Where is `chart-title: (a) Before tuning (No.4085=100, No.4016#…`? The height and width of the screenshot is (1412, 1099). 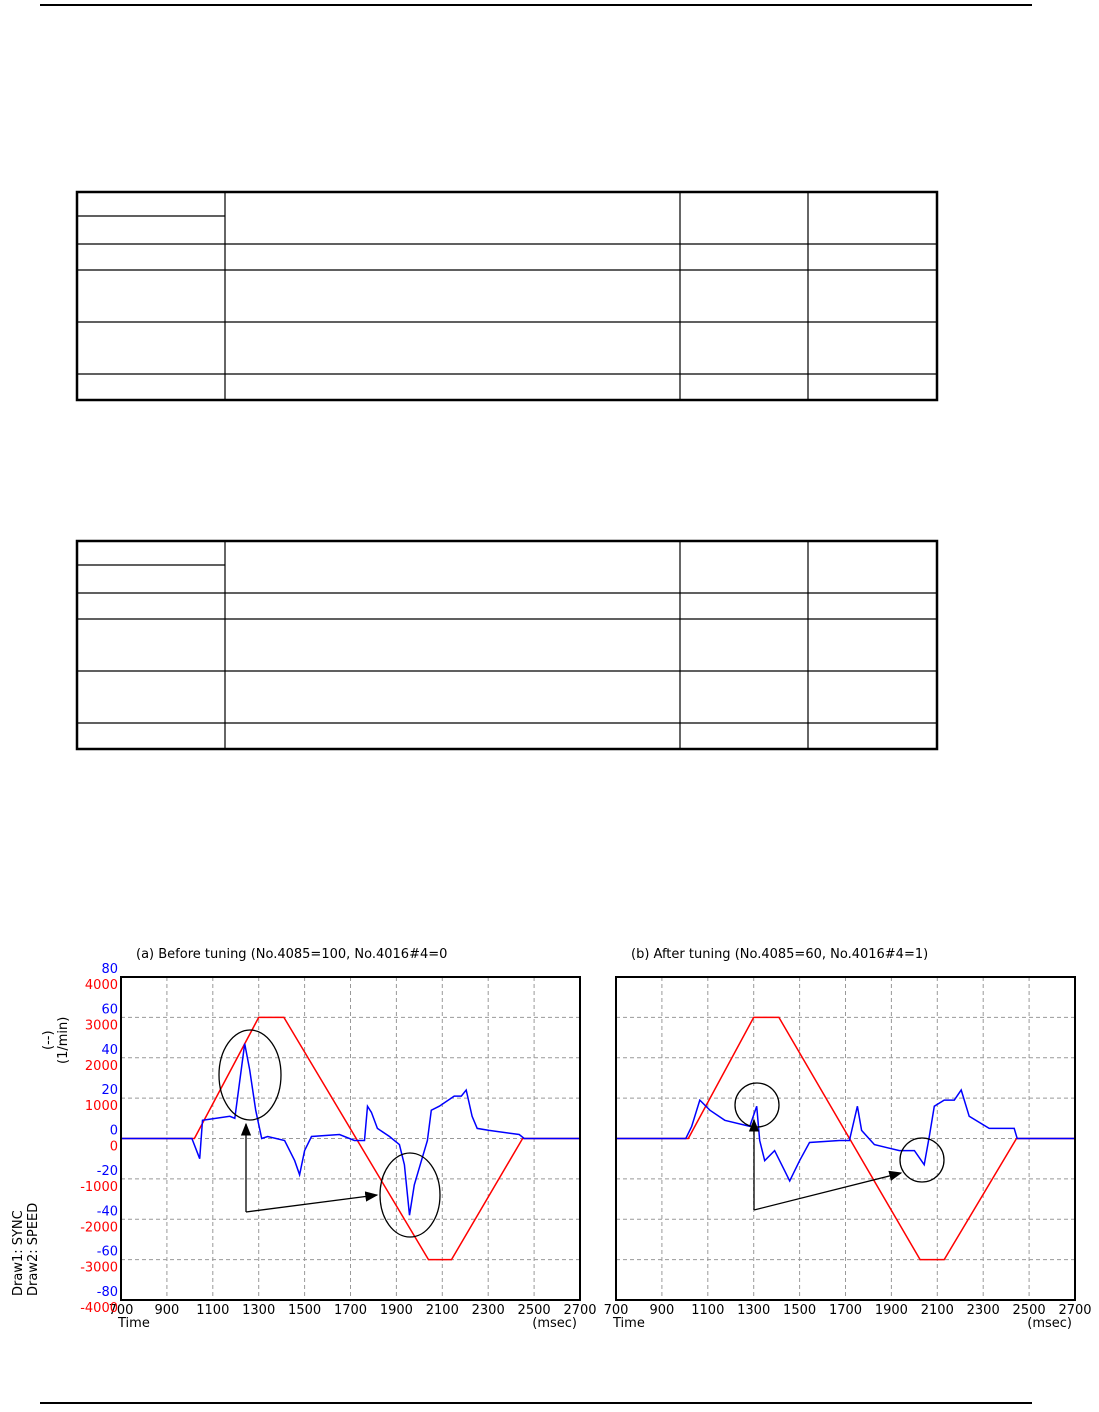 chart-title: (a) Before tuning (No.4085=100, No.4016#… is located at coordinates (291, 954).